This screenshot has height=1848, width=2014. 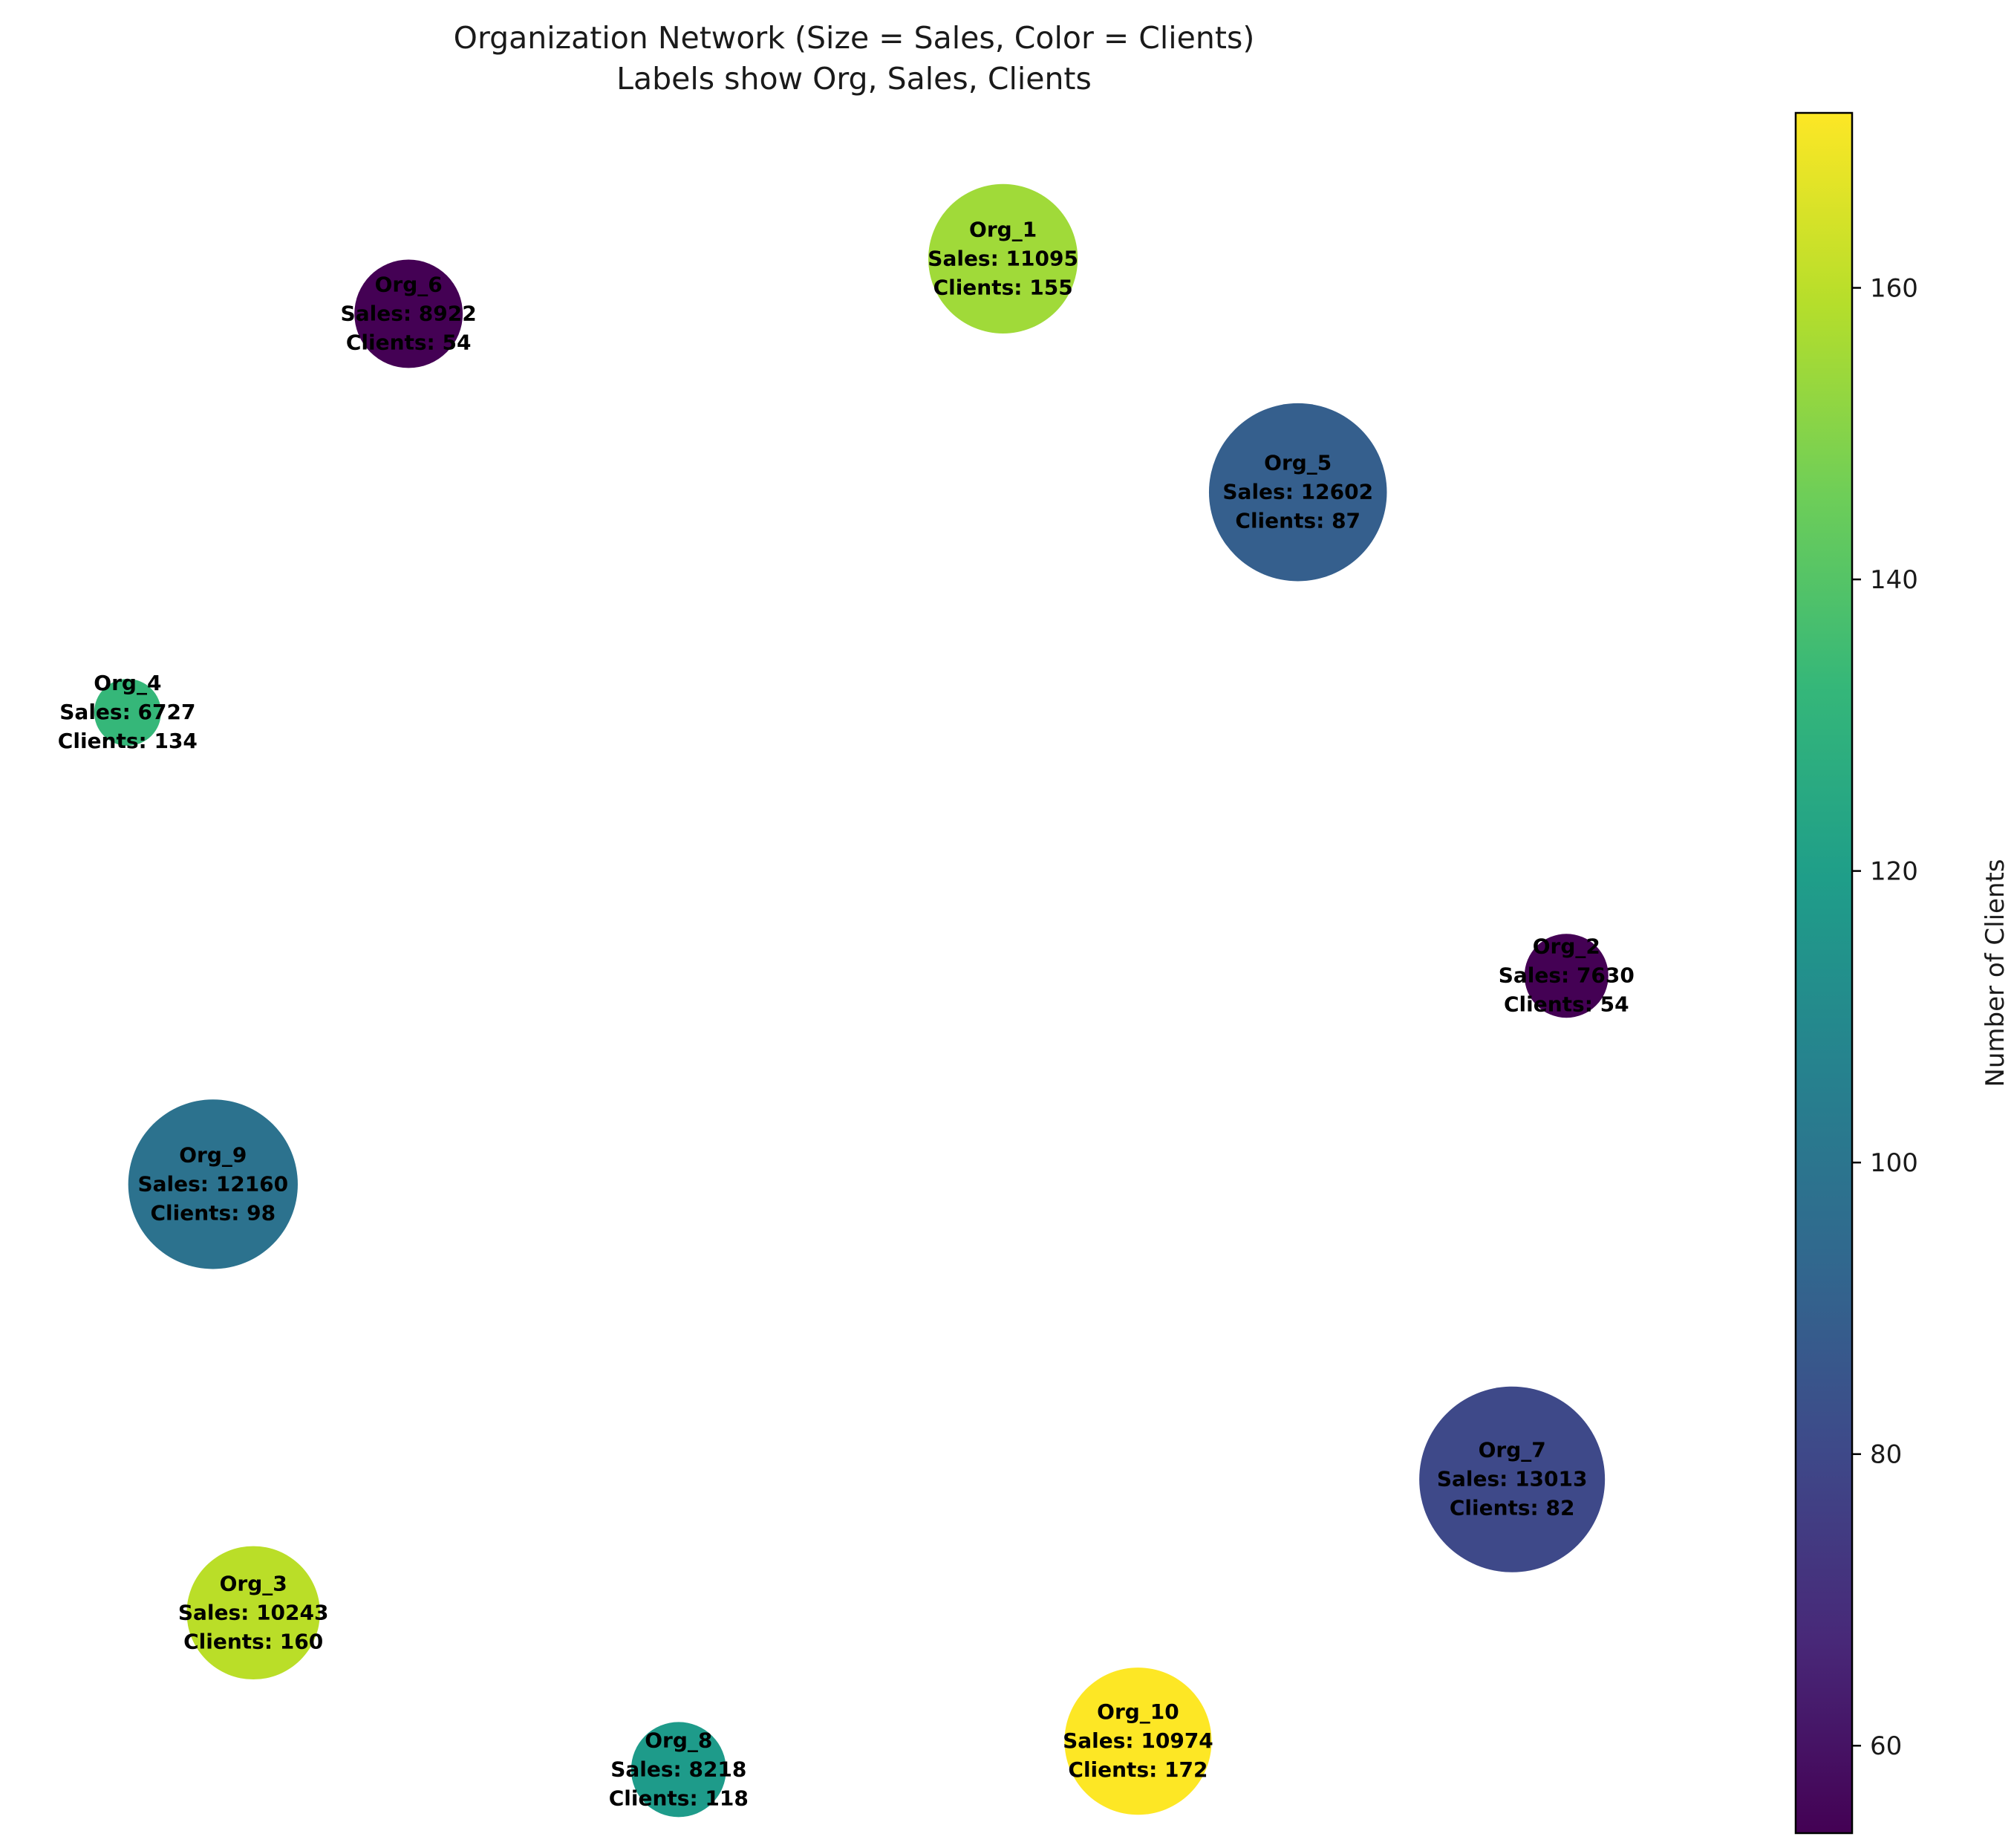 I want to click on colorbar-tick-label: 60, so click(x=1886, y=1746).